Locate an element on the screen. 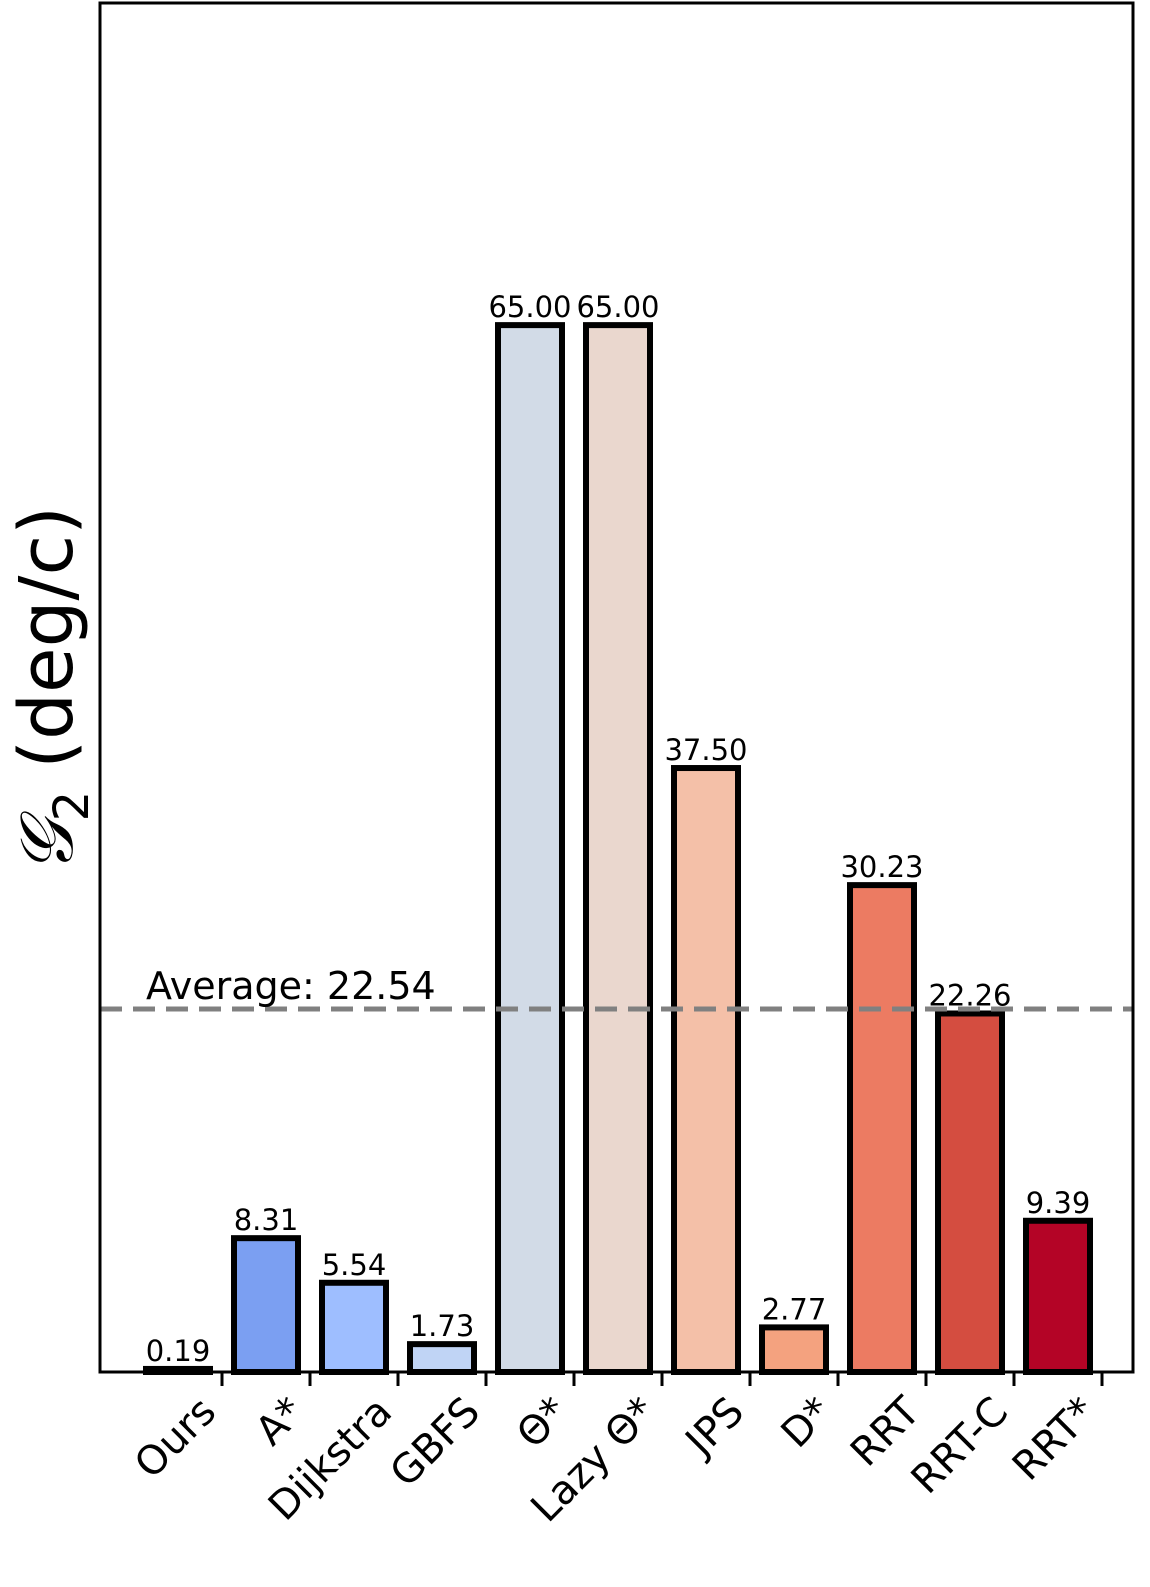 Image resolution: width=1150 pixels, height=1587 pixels. average-label: Average: 22.54 is located at coordinates (291, 986).